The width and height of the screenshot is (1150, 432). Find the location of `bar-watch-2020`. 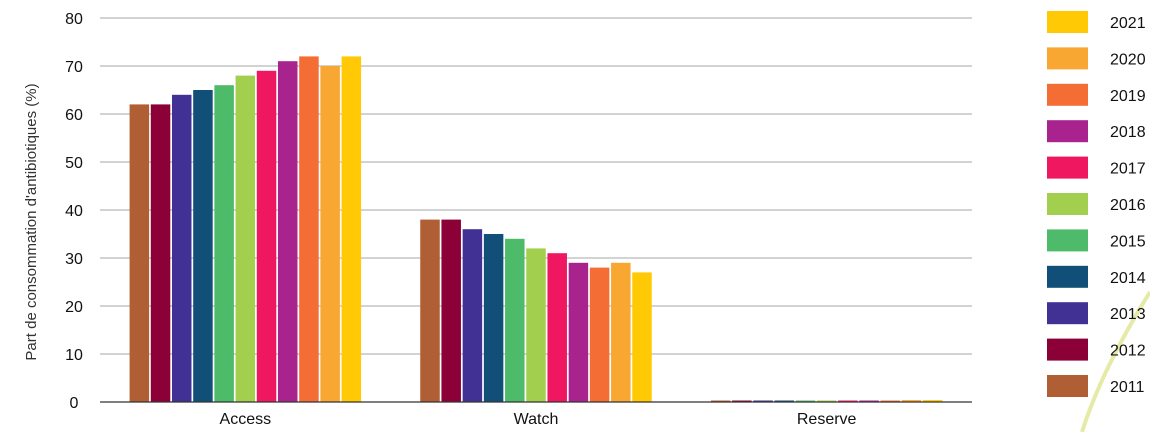

bar-watch-2020 is located at coordinates (621, 332).